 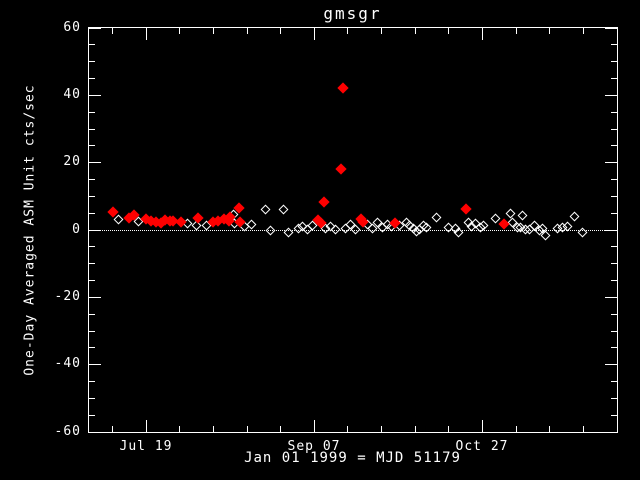 What do you see at coordinates (67, 363) in the screenshot?
I see `y-tick-label: -40` at bounding box center [67, 363].